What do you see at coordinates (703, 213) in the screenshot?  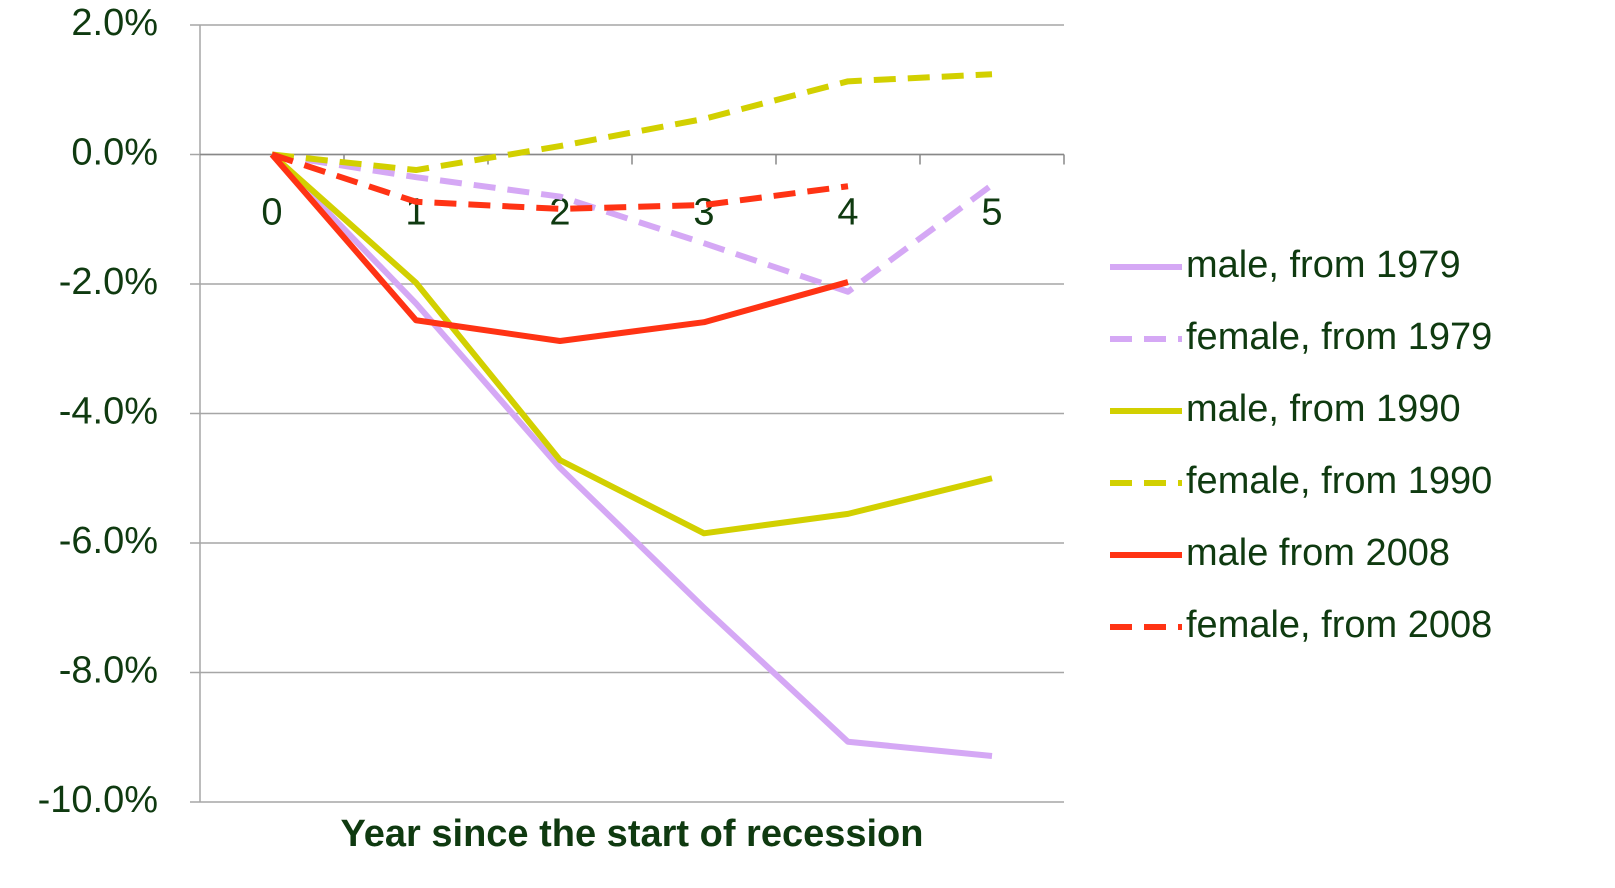 I see `x-tick-label: 3` at bounding box center [703, 213].